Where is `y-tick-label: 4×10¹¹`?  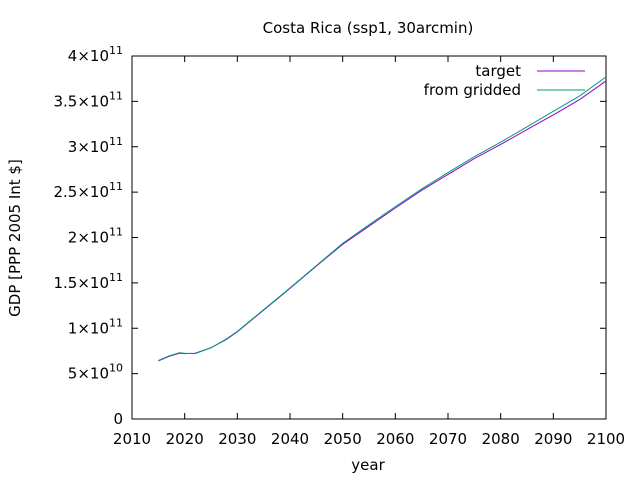 y-tick-label: 4×10¹¹ is located at coordinates (95, 54).